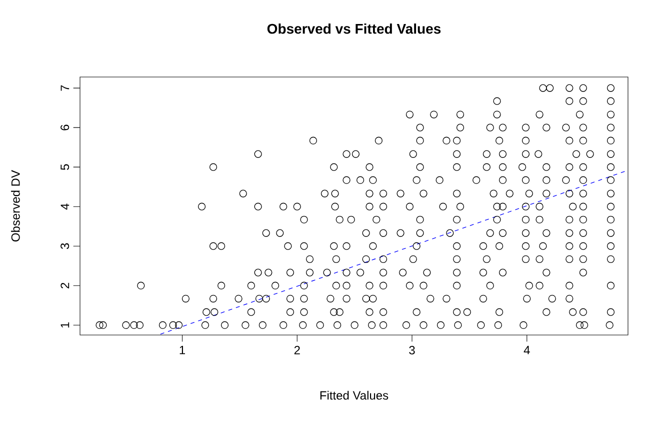  Describe the element at coordinates (65, 285) in the screenshot. I see `y-tick-label: 2` at that location.